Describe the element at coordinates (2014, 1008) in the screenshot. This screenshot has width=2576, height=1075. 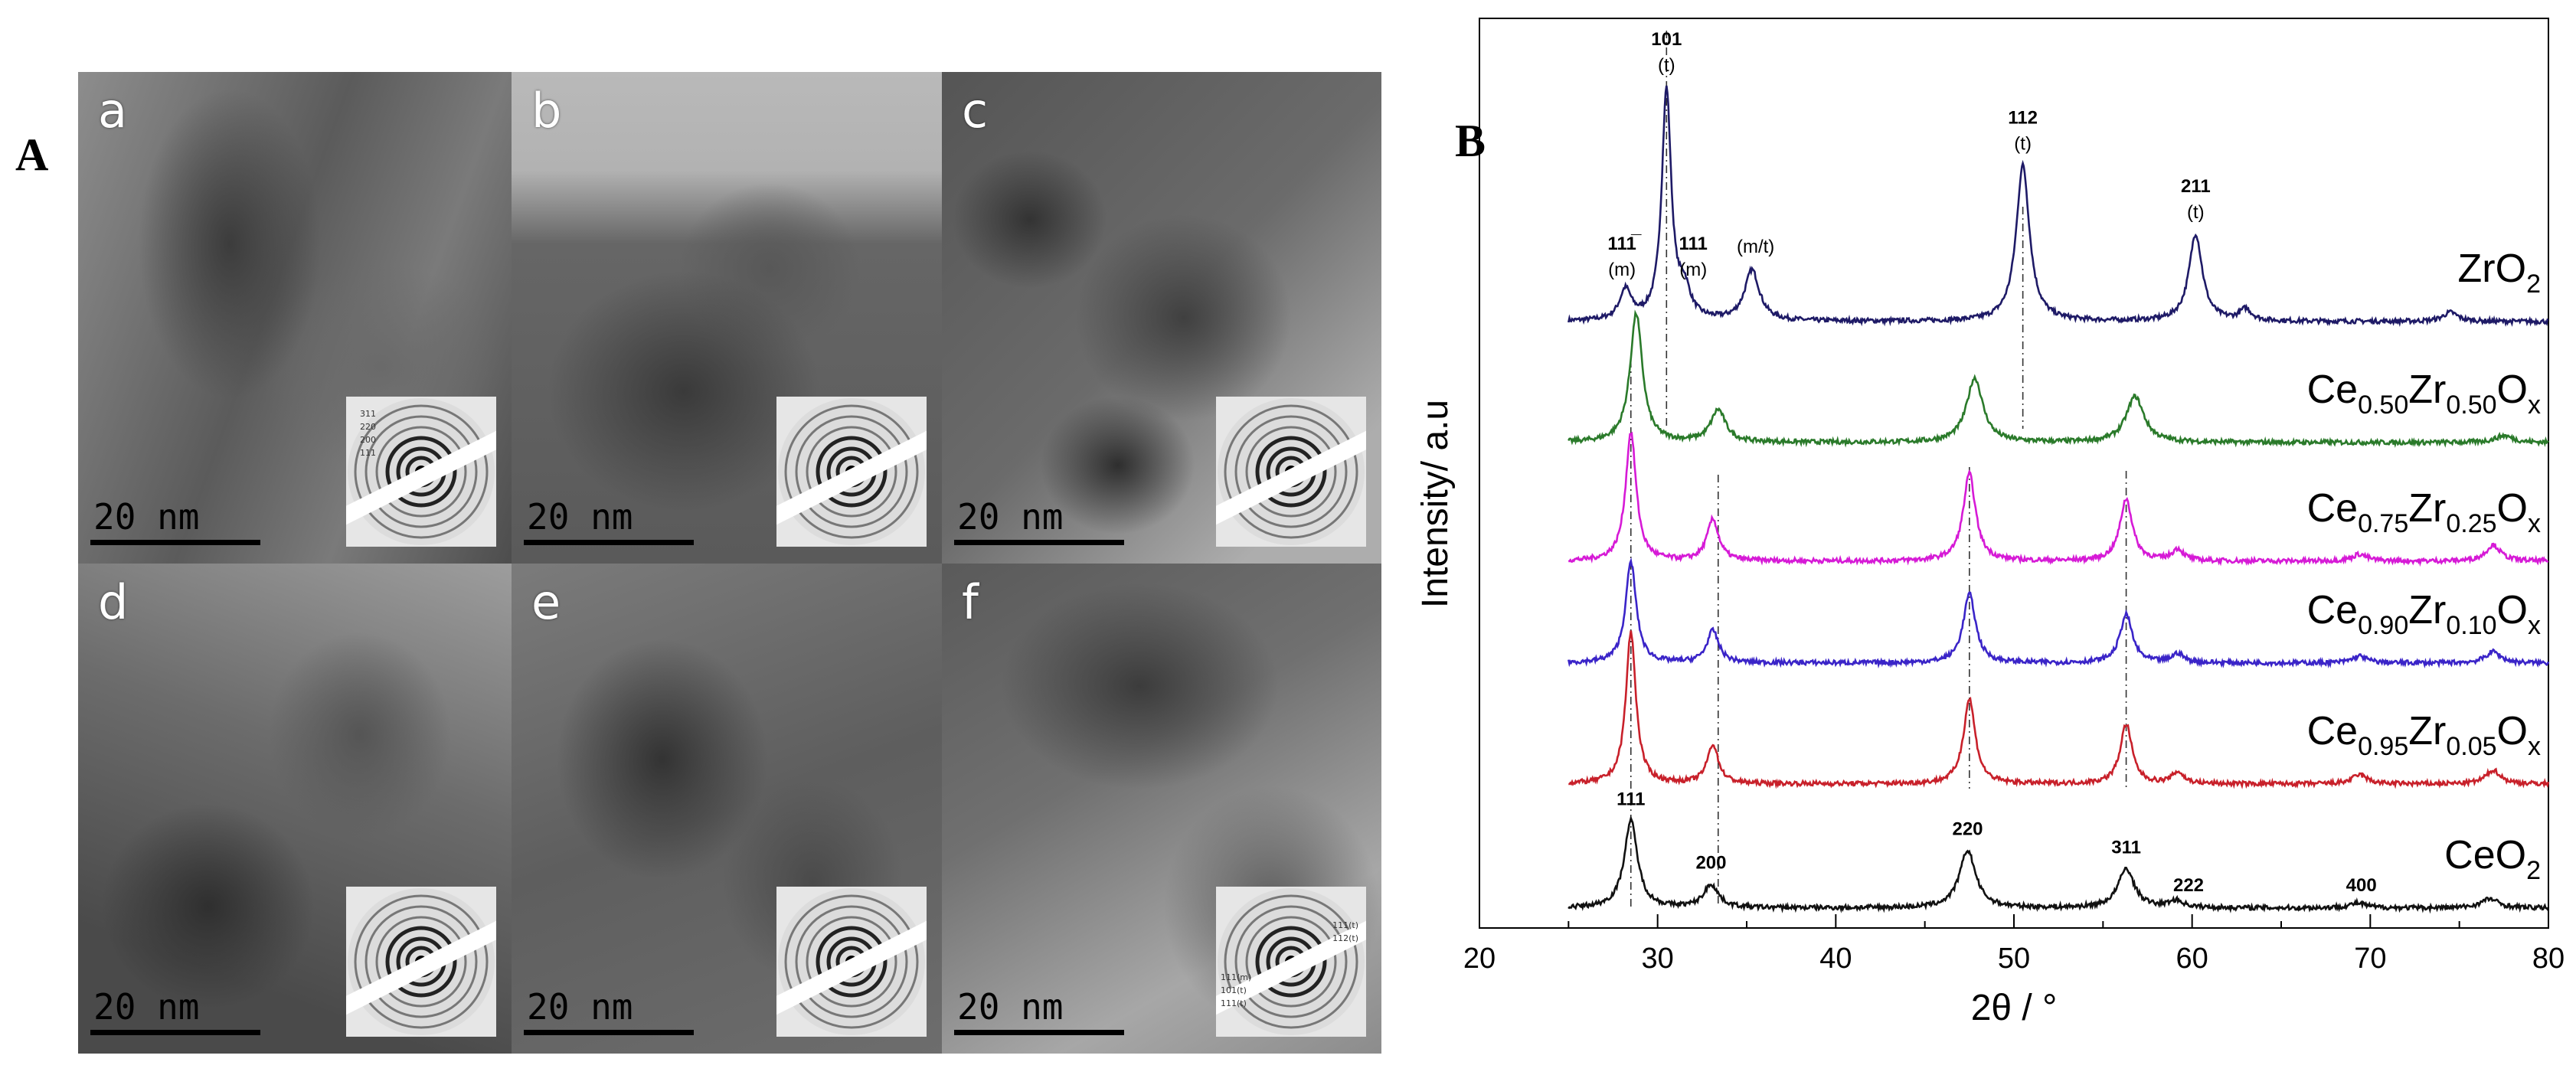
I see `x-axis-label: 2θ / °` at that location.